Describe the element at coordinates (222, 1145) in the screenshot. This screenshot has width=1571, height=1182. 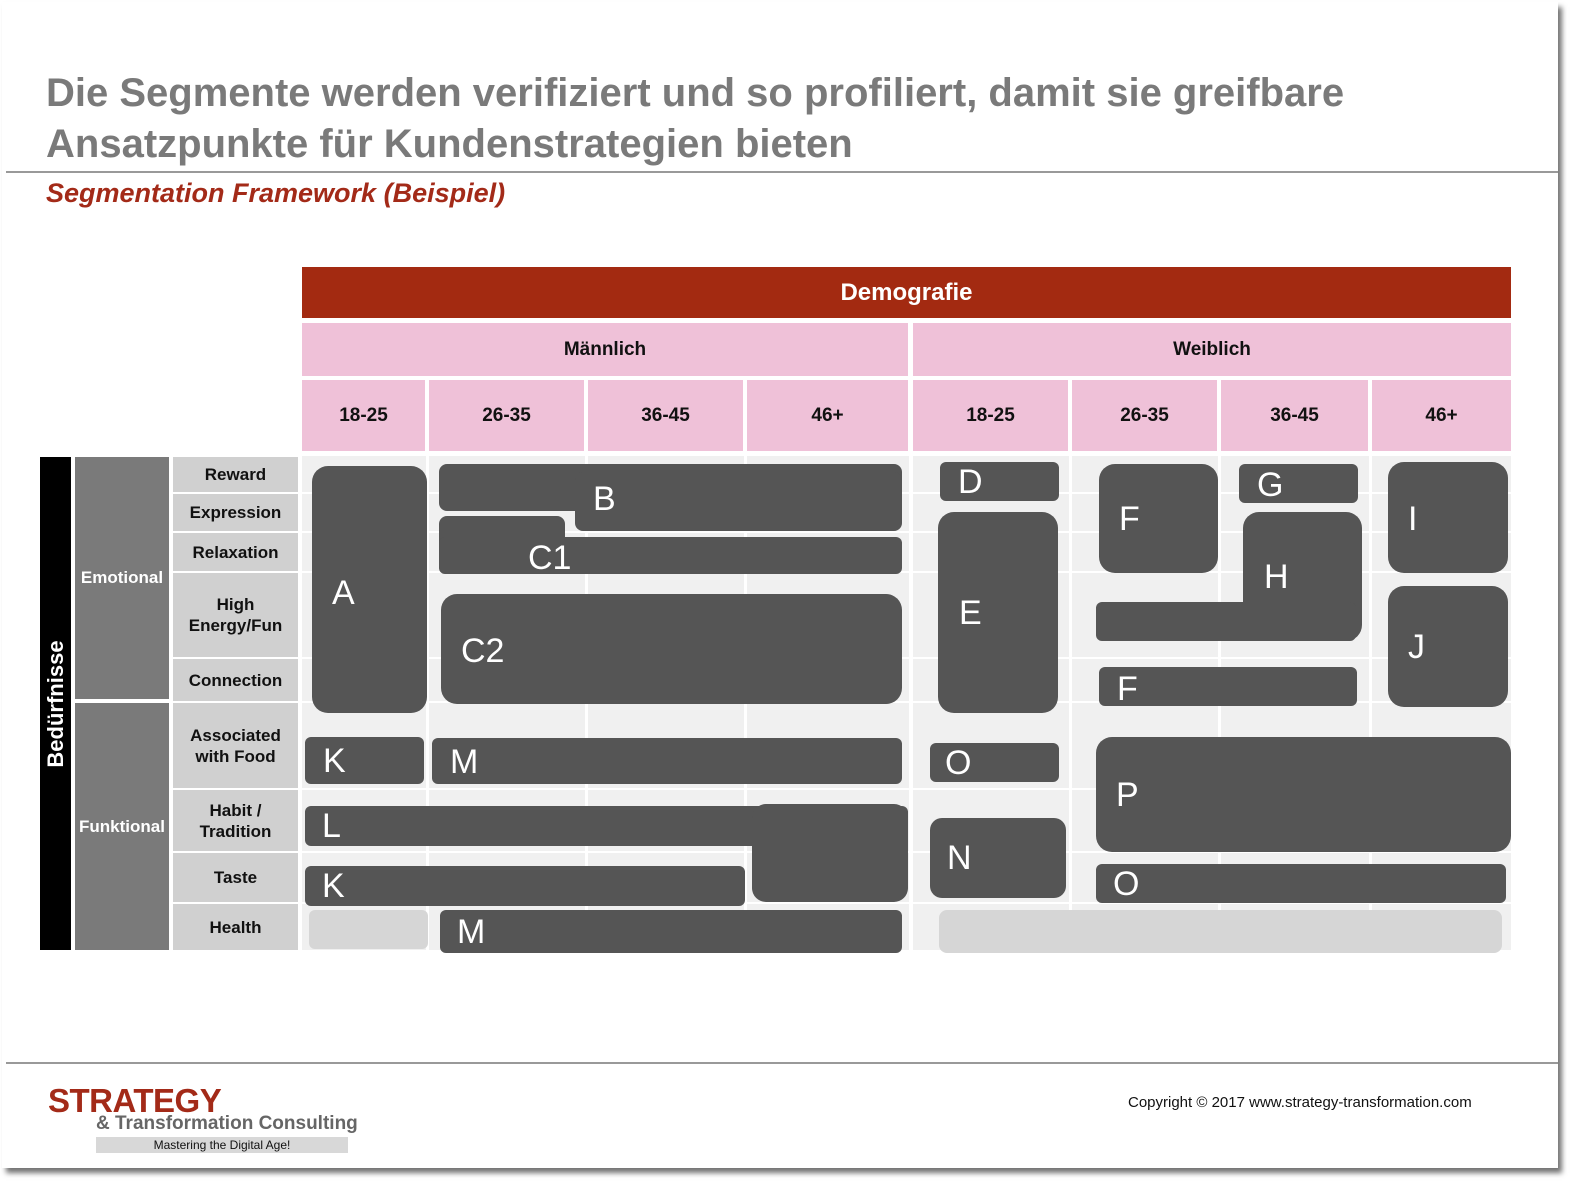
I see `logo-tagline: Mastering the Digital Age!` at that location.